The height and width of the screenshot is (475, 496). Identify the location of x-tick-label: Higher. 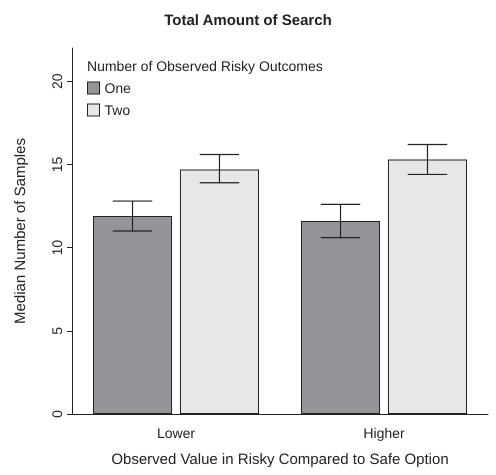
(384, 433).